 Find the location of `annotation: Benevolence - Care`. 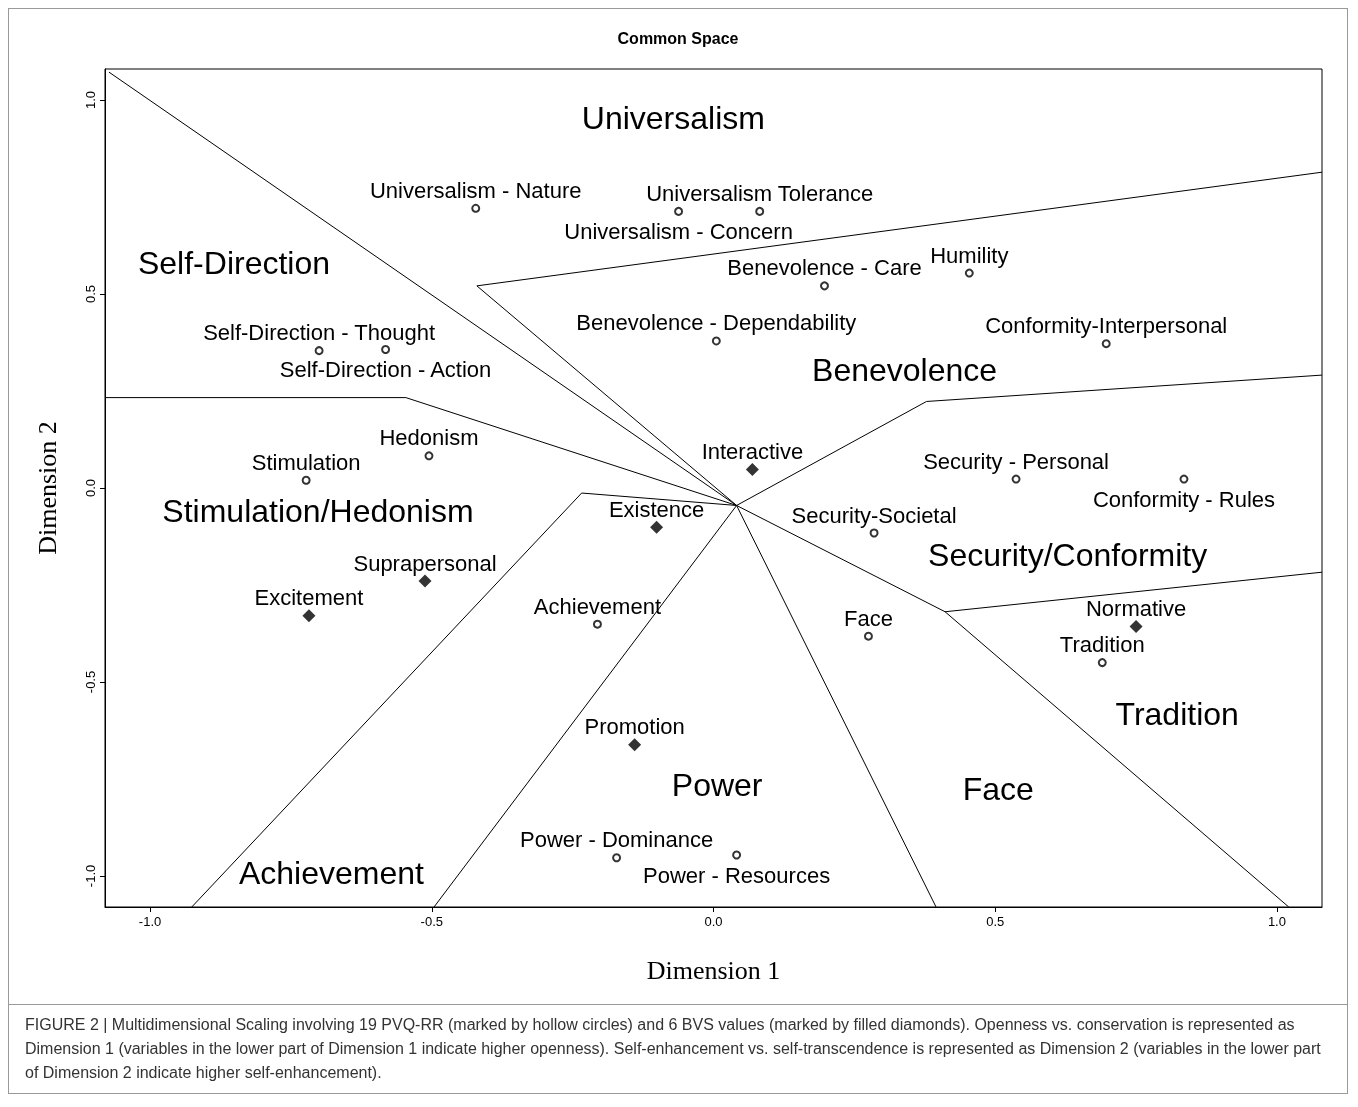

annotation: Benevolence - Care is located at coordinates (824, 268).